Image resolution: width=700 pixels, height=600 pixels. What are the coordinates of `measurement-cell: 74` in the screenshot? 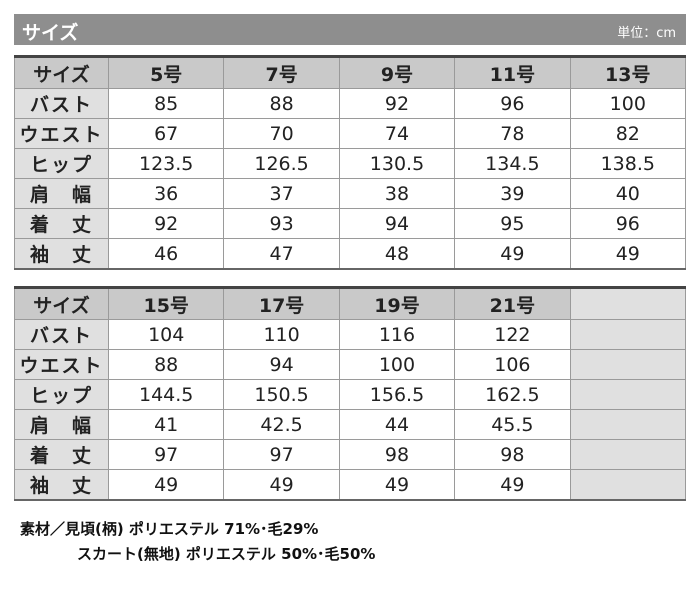 It's located at (397, 133).